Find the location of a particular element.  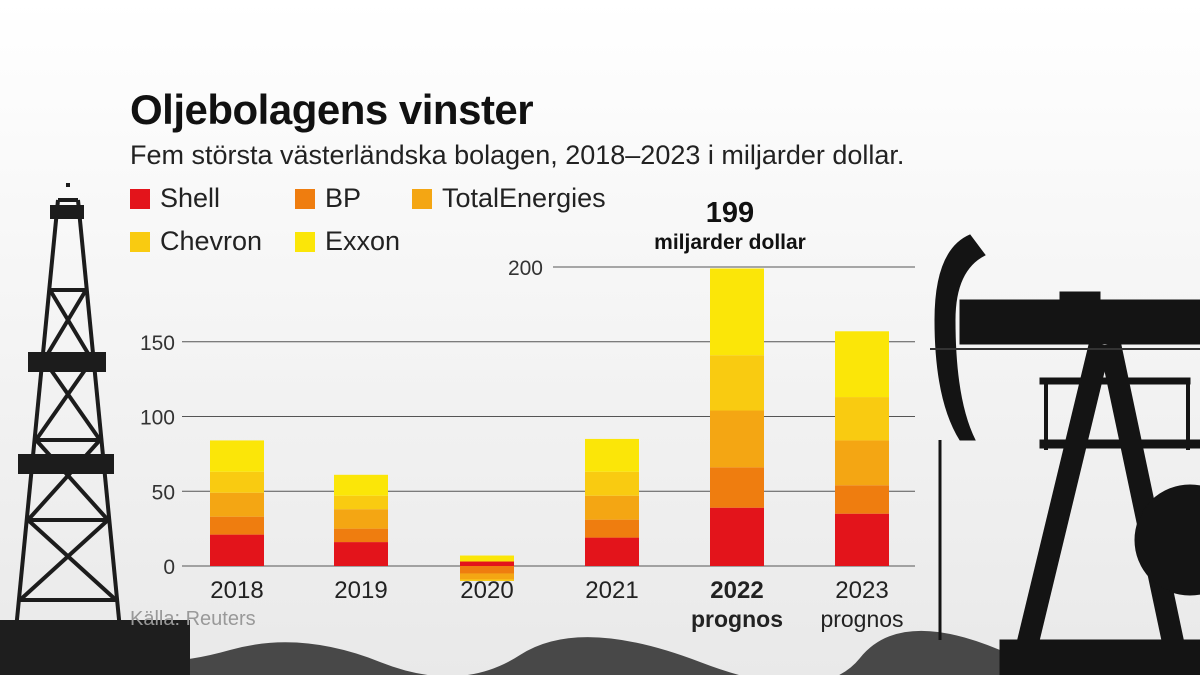

bar-segment-exxon-2019 is located at coordinates (361, 485).